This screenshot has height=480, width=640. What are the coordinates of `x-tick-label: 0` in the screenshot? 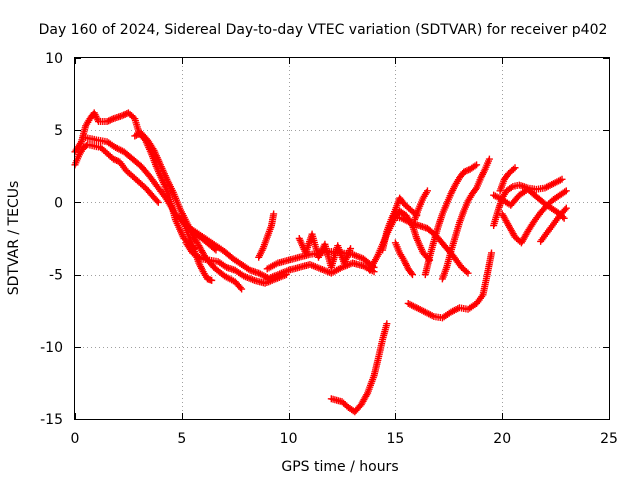 It's located at (75, 439).